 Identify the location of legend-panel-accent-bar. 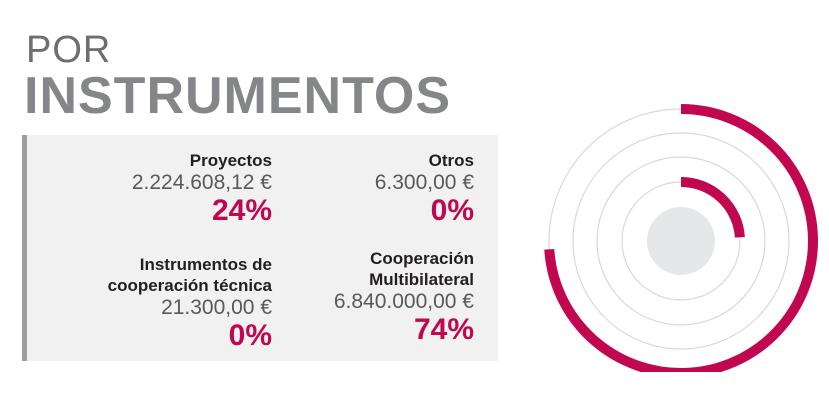
(24, 248).